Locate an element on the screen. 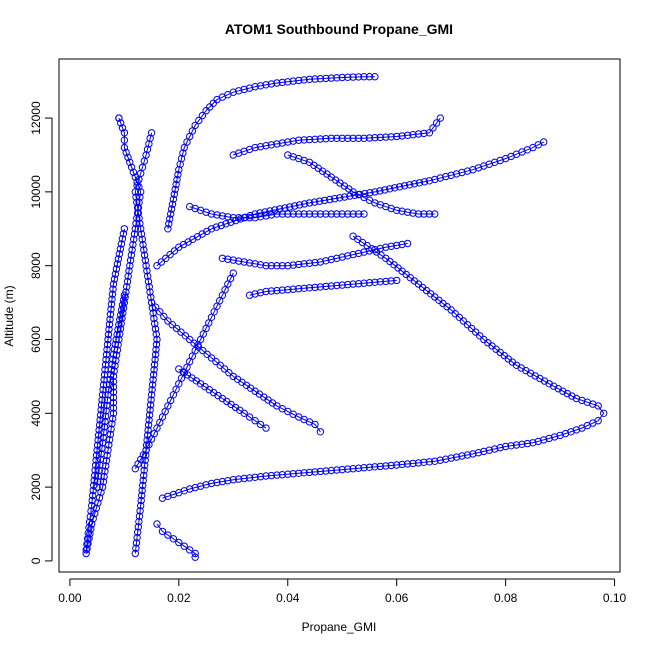  x-axis-label: Propane_GMI is located at coordinates (339, 627).